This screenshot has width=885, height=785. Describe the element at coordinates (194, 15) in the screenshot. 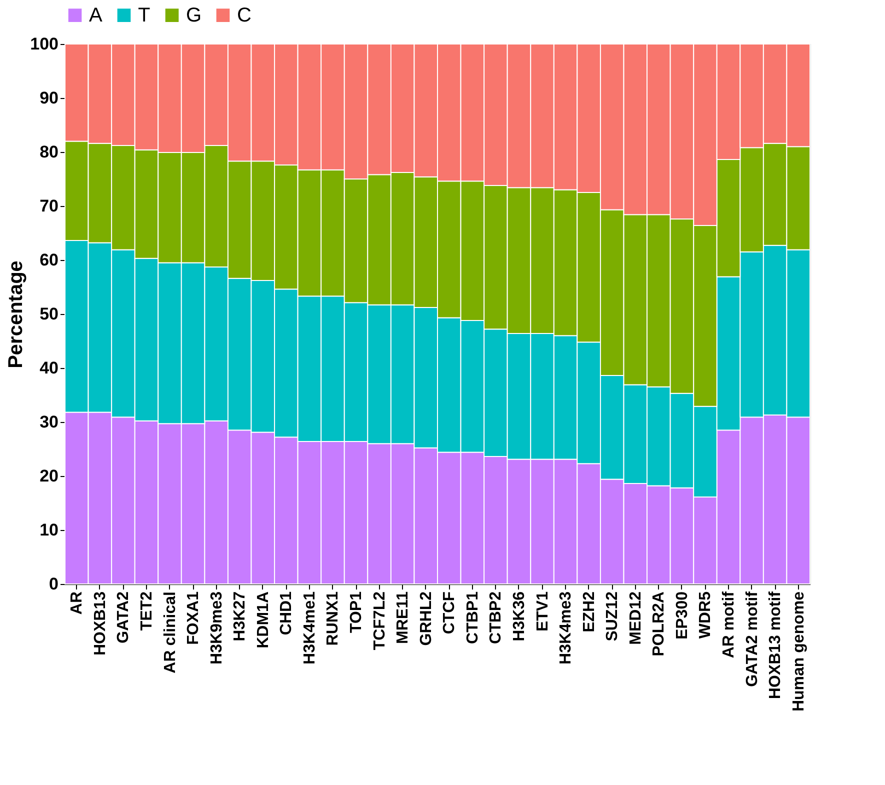

I see `legend-label: G` at that location.